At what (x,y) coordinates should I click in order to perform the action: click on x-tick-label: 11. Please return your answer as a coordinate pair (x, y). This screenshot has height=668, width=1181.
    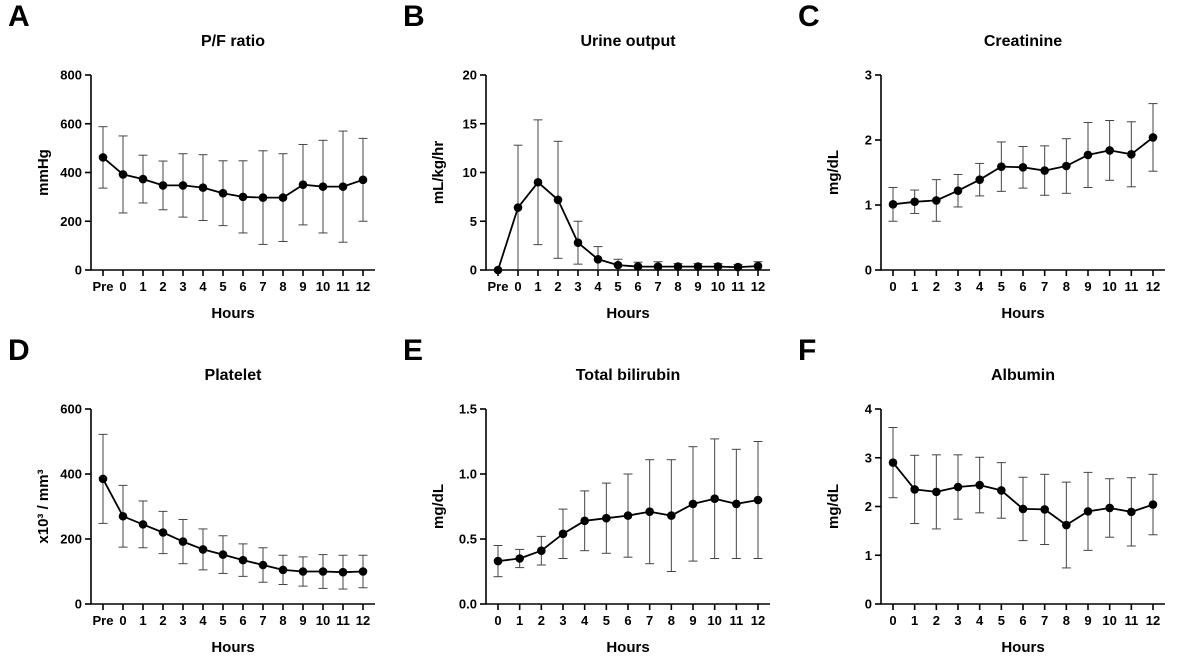
    Looking at the image, I should click on (736, 620).